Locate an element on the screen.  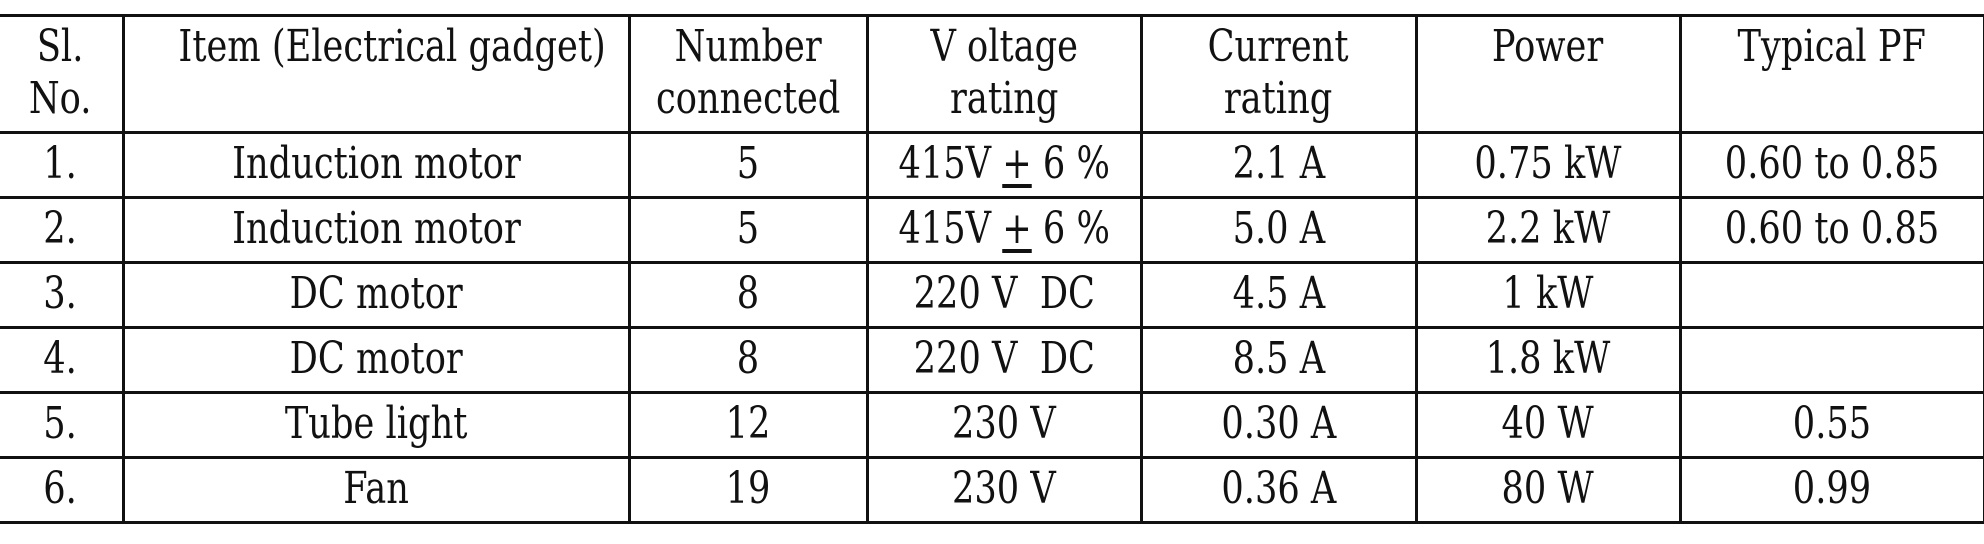
header-item: Item (Electrical gadget) is located at coordinates (376, 74).